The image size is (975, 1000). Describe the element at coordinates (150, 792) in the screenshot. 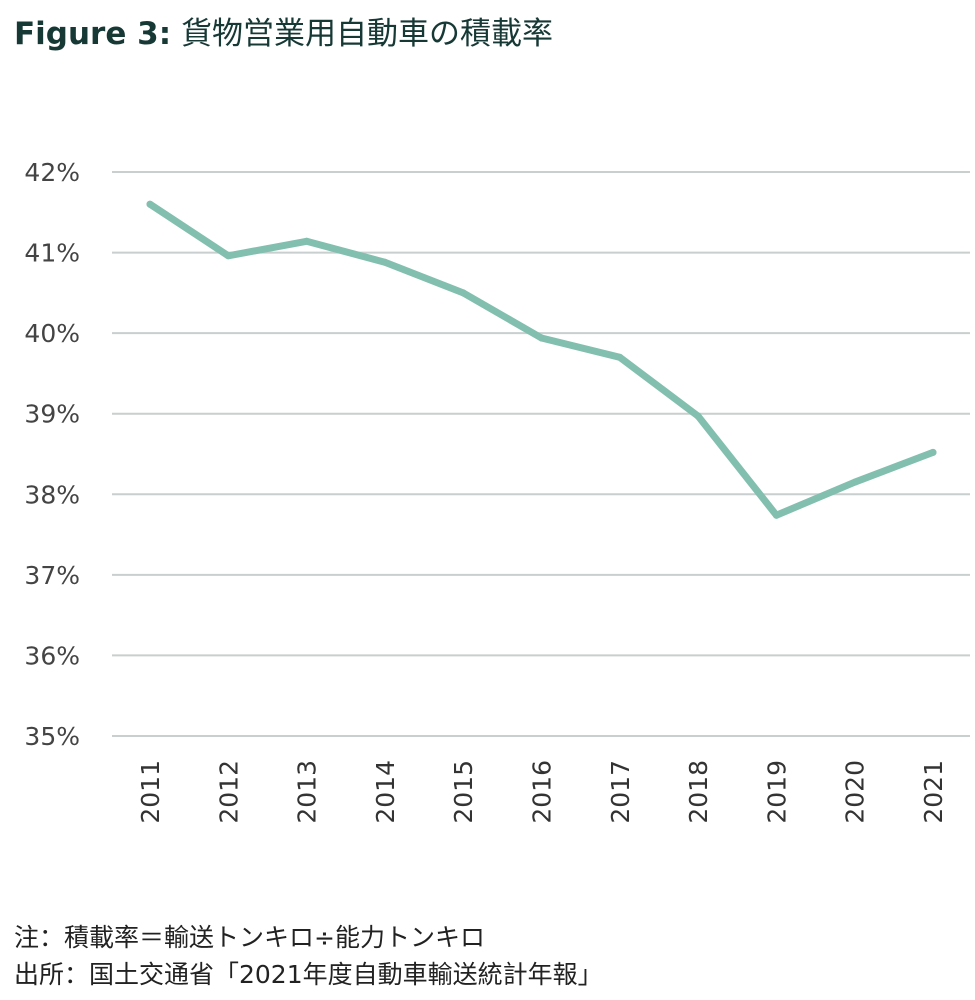

I see `x-tick-label: 2011` at that location.